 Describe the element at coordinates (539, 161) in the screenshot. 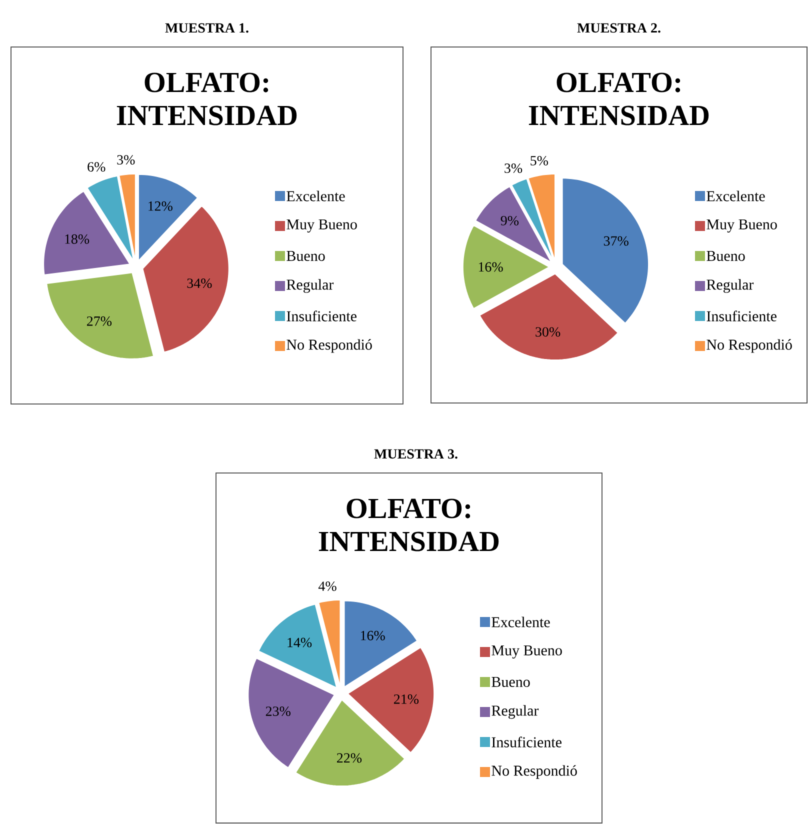

I see `data-label: 5%` at that location.